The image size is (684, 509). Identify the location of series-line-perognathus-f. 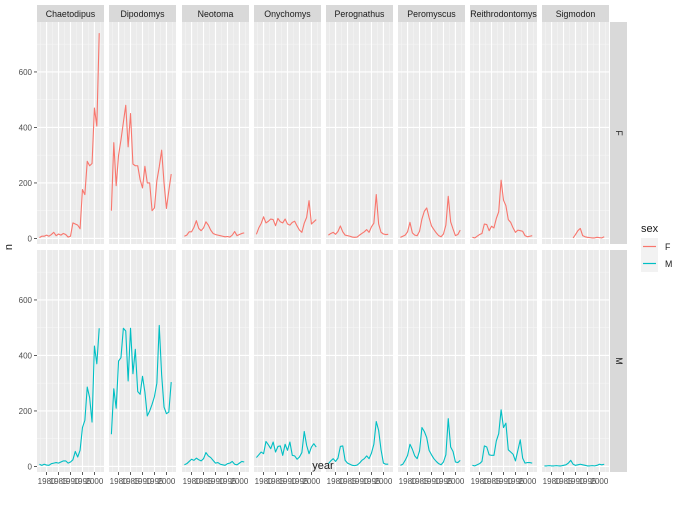
(358, 216).